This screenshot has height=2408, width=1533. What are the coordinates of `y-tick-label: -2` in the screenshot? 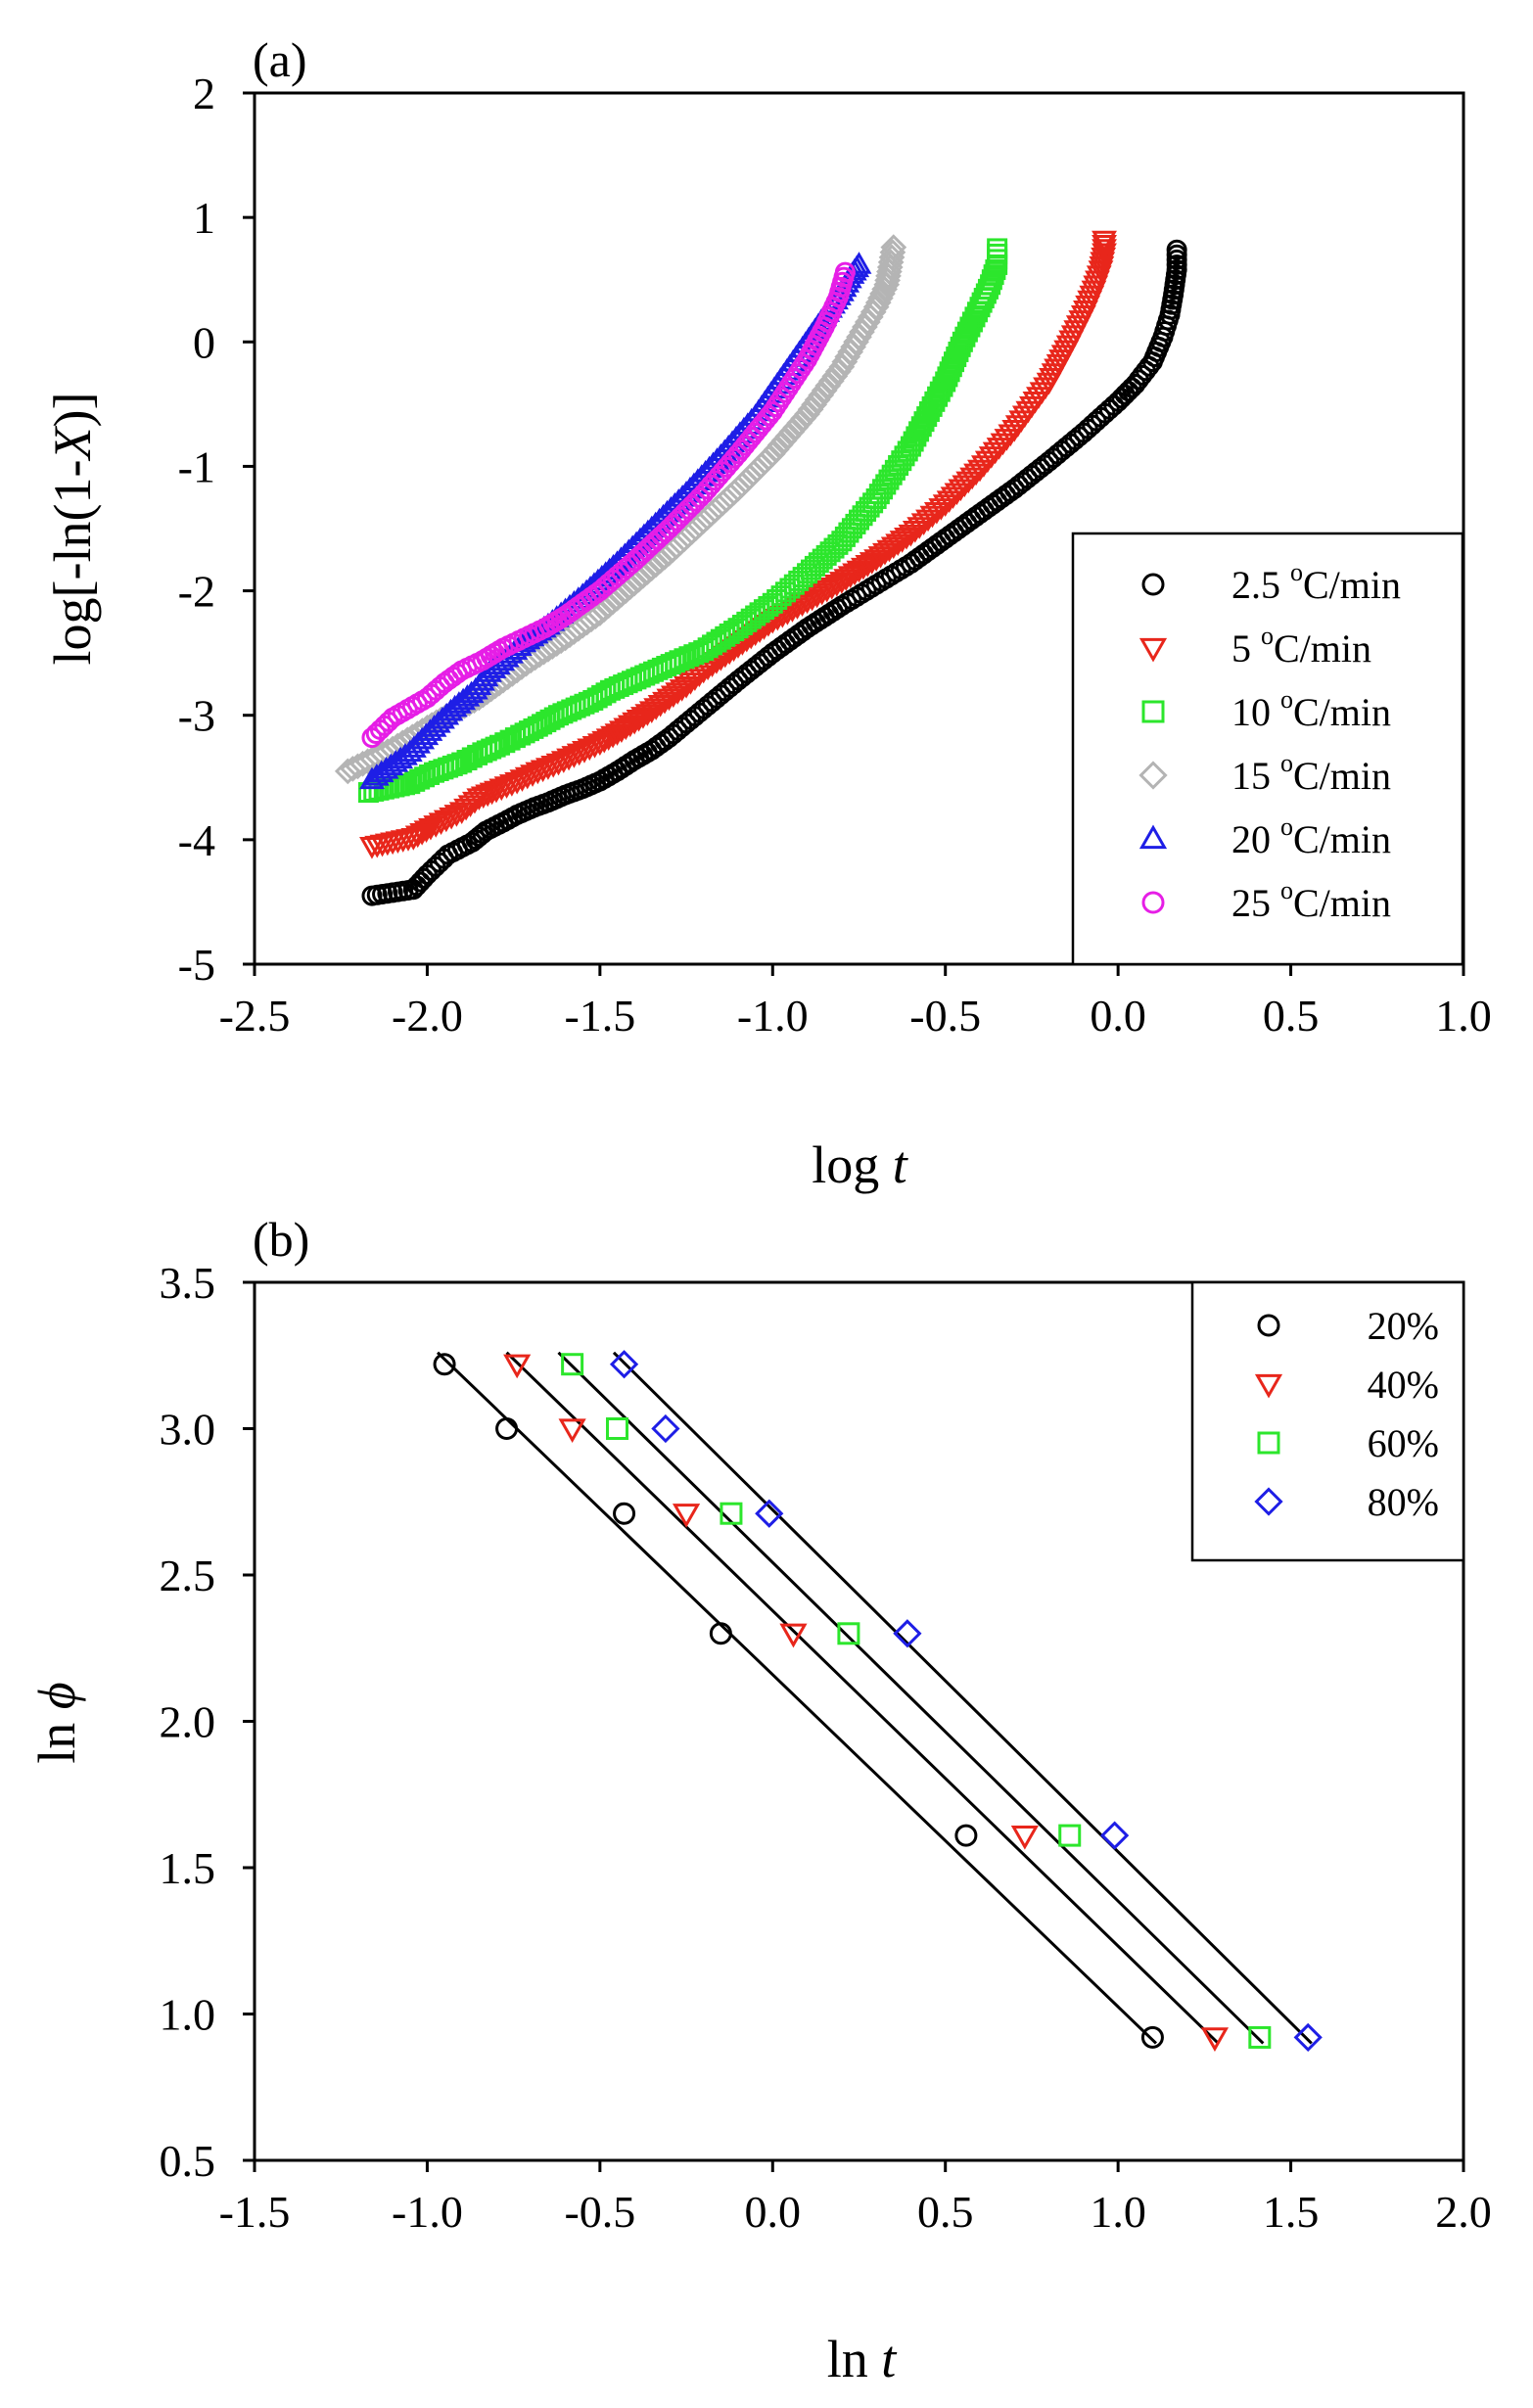 It's located at (197, 592).